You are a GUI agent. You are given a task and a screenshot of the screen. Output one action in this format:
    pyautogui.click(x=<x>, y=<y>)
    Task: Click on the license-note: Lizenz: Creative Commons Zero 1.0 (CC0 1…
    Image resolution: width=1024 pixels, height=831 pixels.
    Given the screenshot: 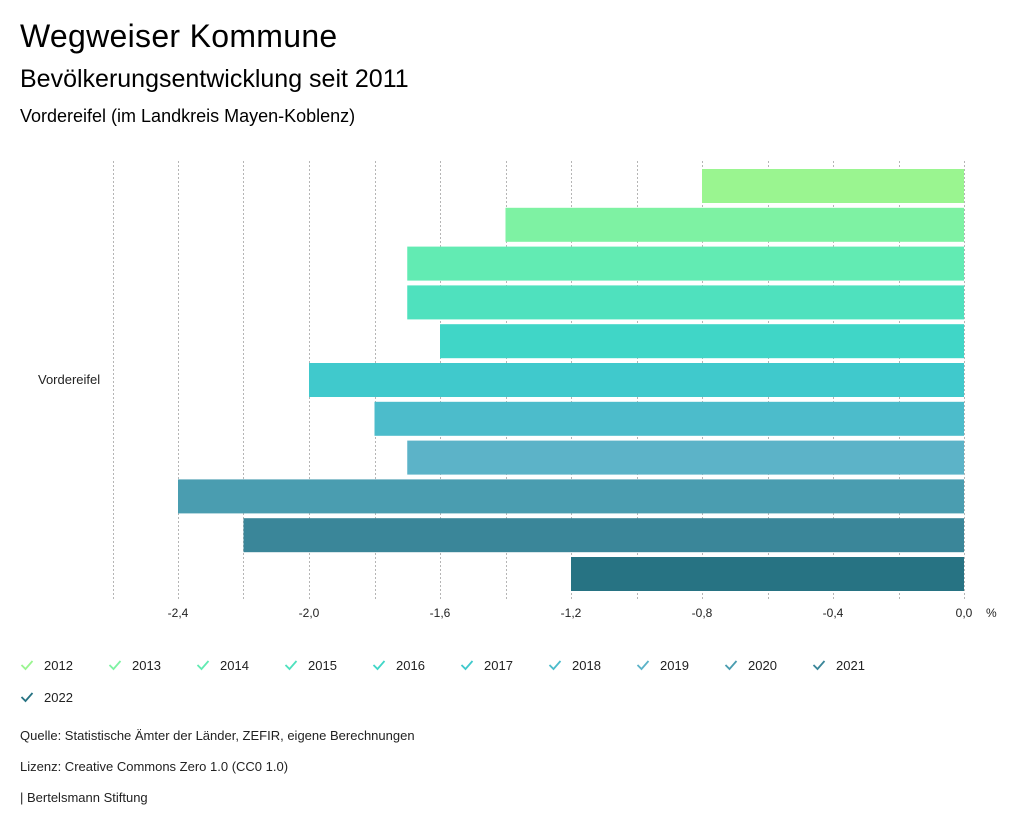 What is the action you would take?
    pyautogui.click(x=154, y=766)
    